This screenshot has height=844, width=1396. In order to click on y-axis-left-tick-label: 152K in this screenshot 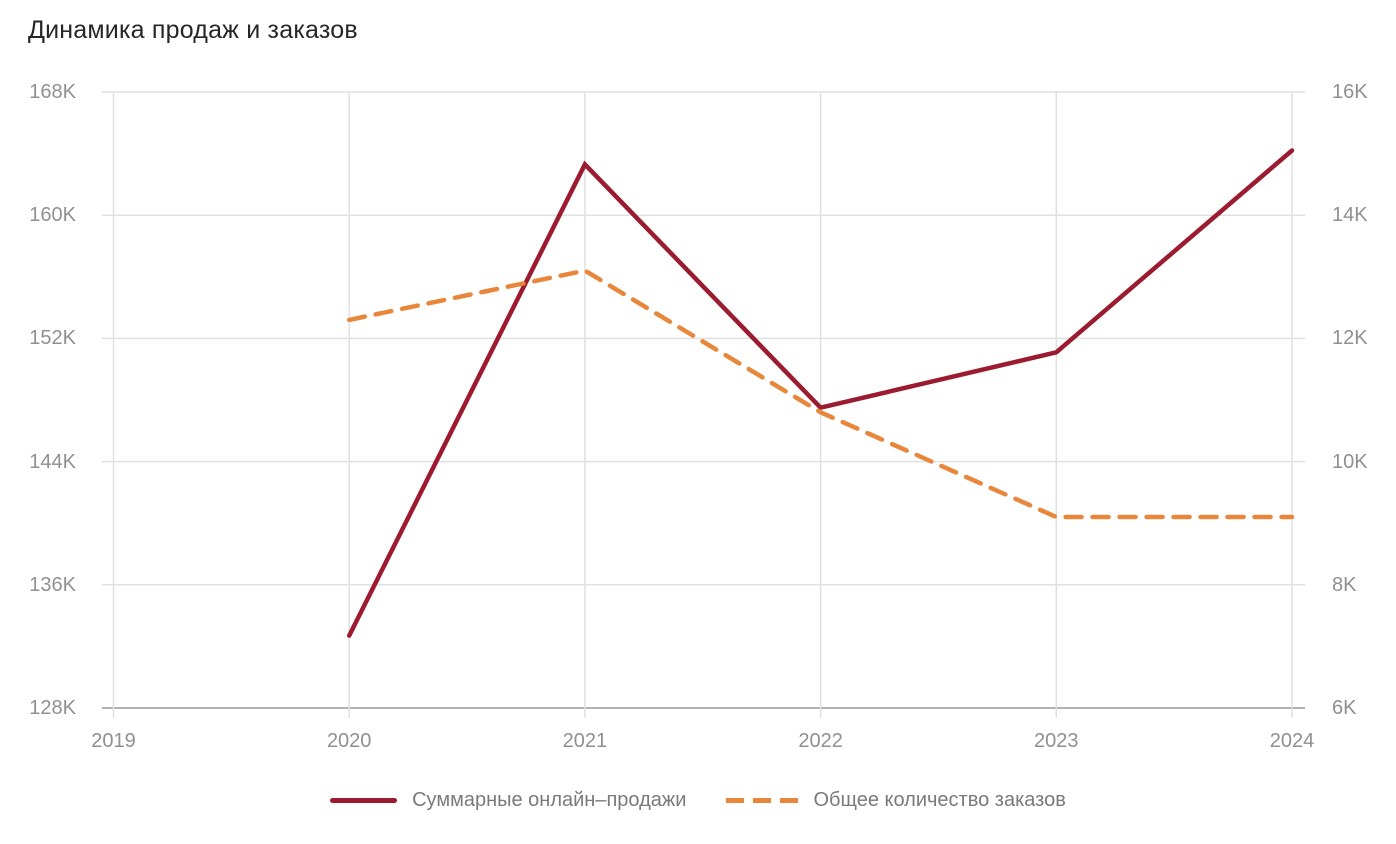, I will do `click(52, 338)`.